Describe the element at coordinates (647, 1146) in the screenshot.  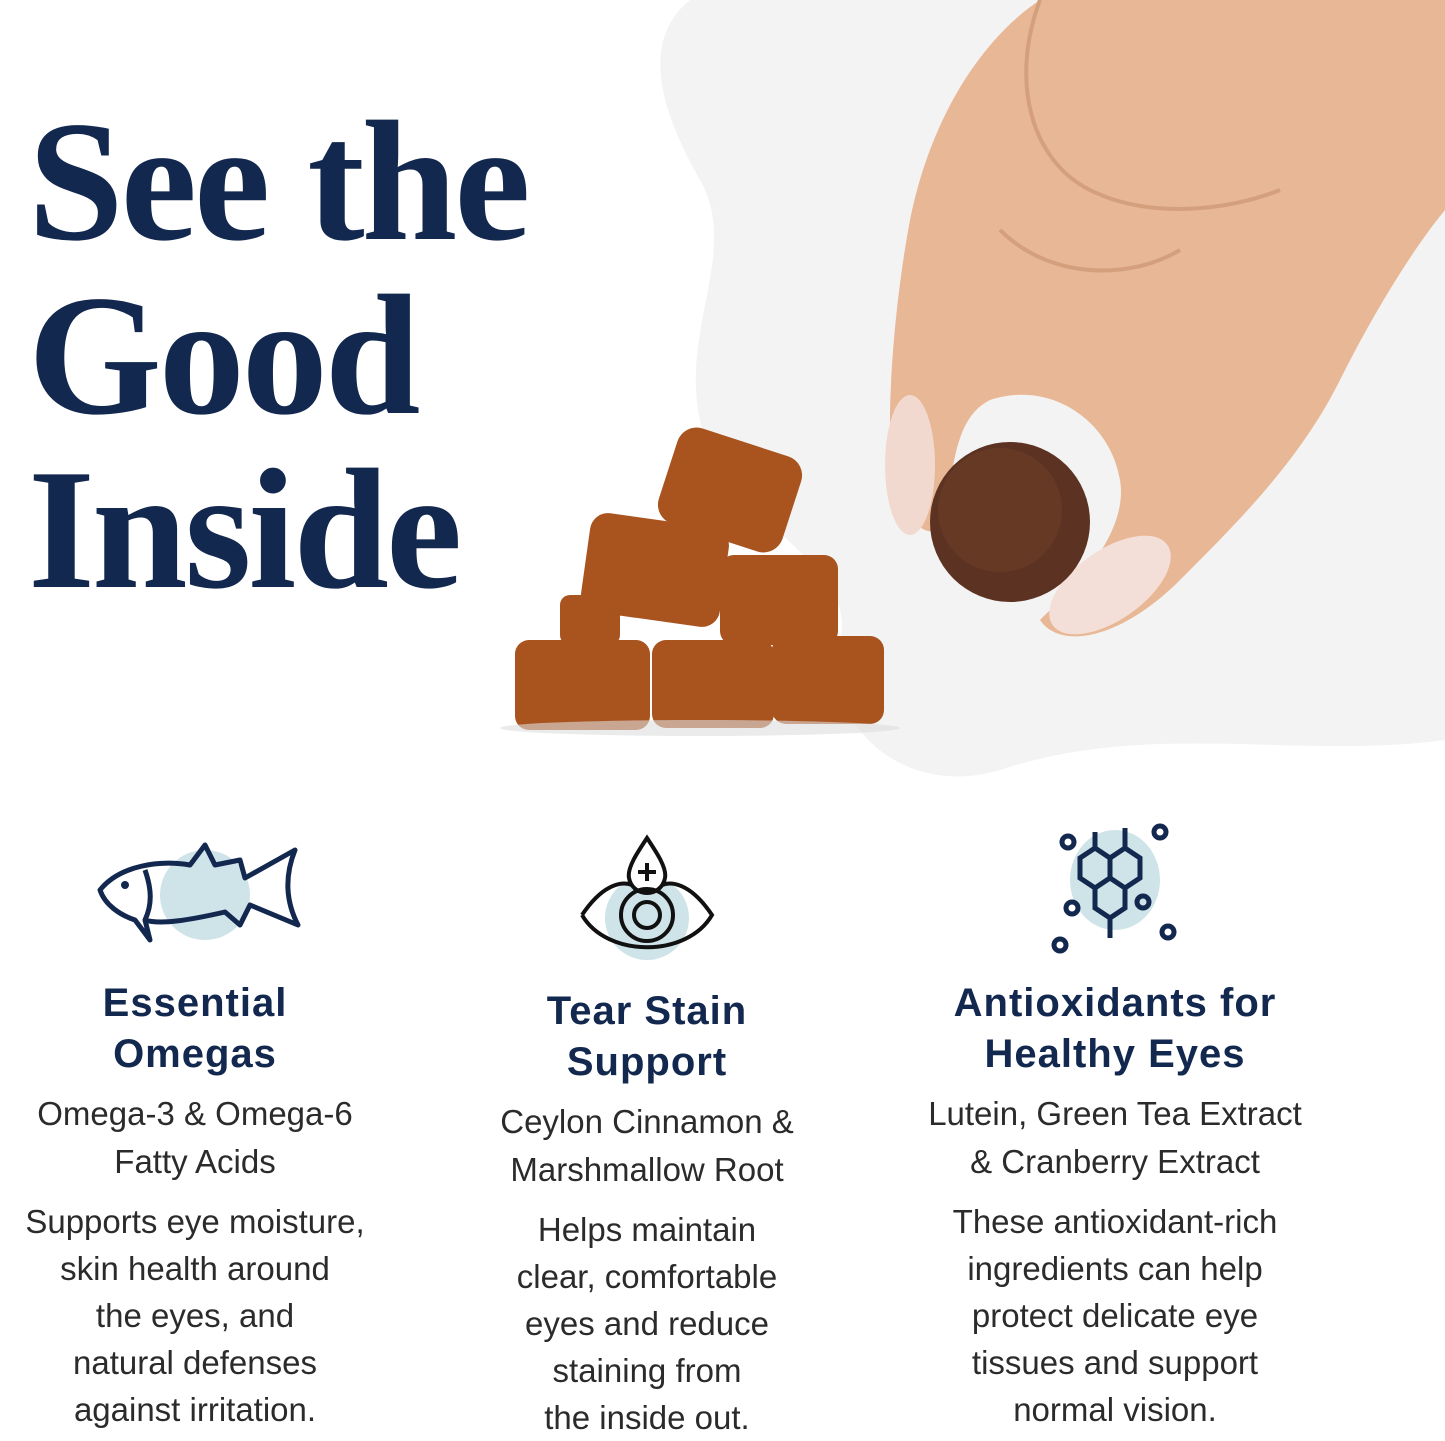
I see `feature-subtitle: Ceylon Cinnamon & Marshmallow Root` at that location.